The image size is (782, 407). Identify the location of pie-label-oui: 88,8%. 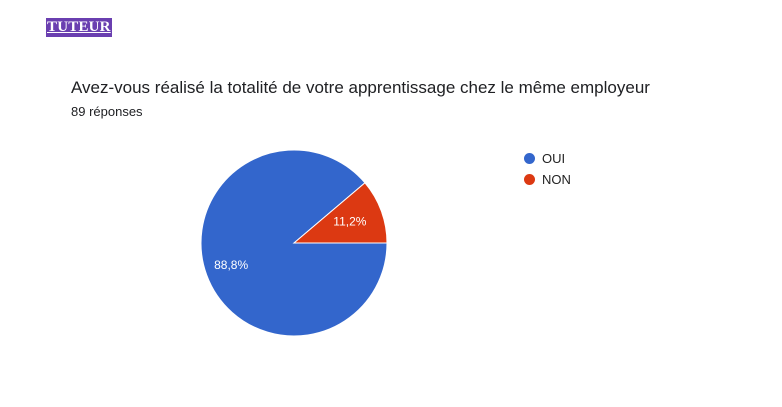
(231, 265).